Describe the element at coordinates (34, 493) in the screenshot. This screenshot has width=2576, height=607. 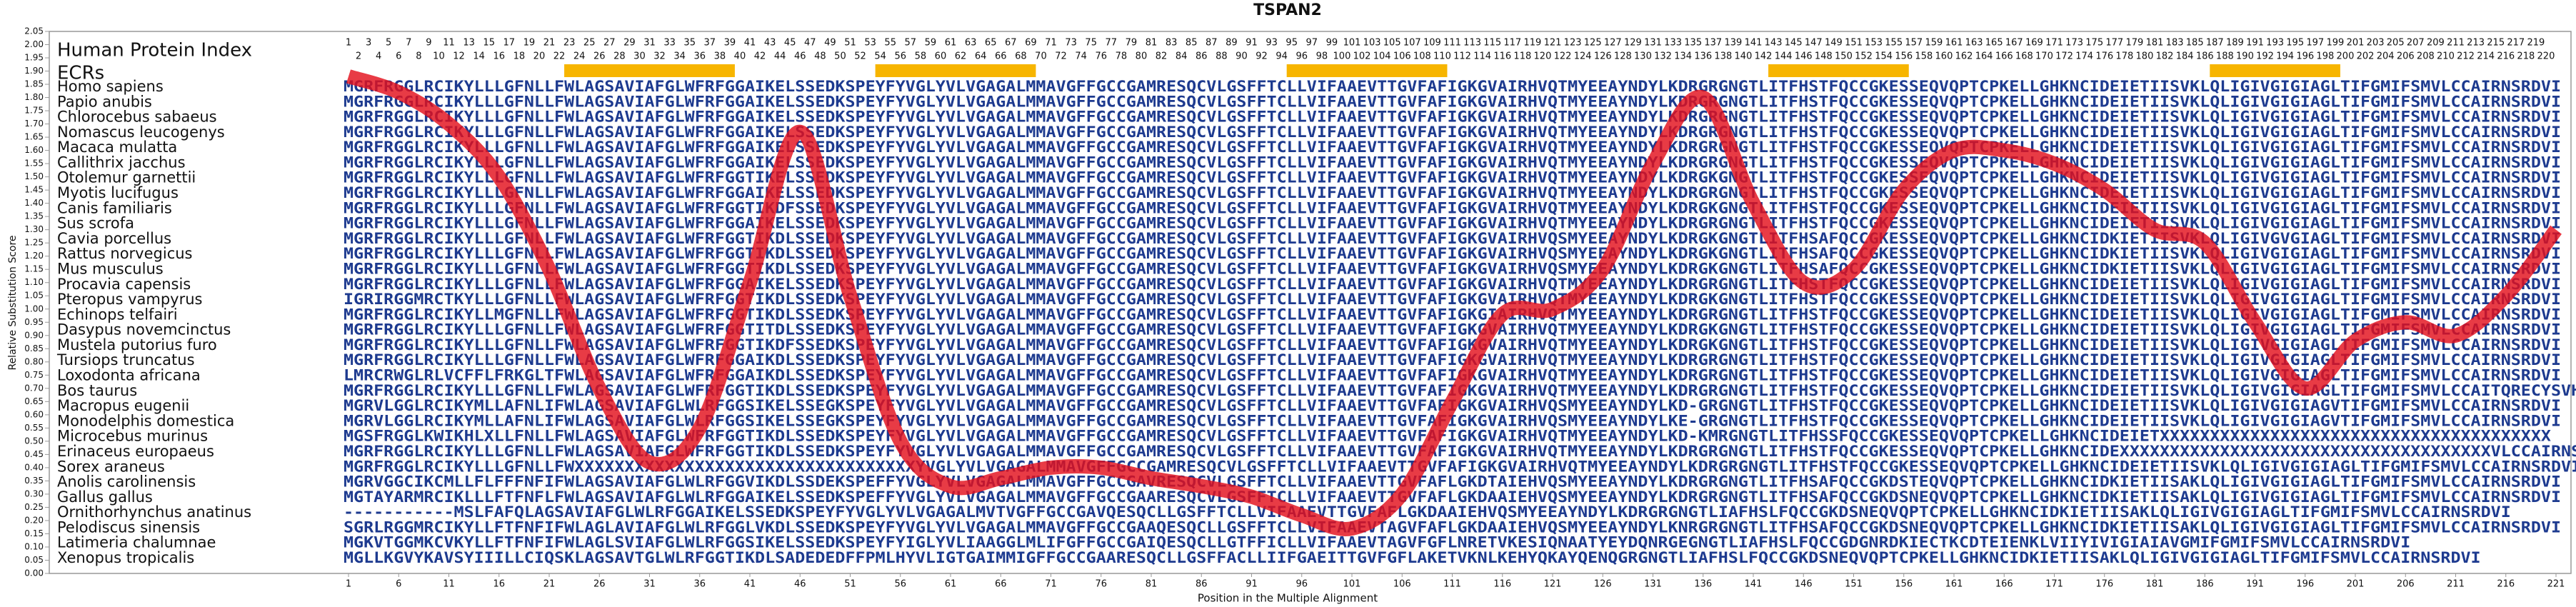
I see `y-tick-label: 0.30` at that location.